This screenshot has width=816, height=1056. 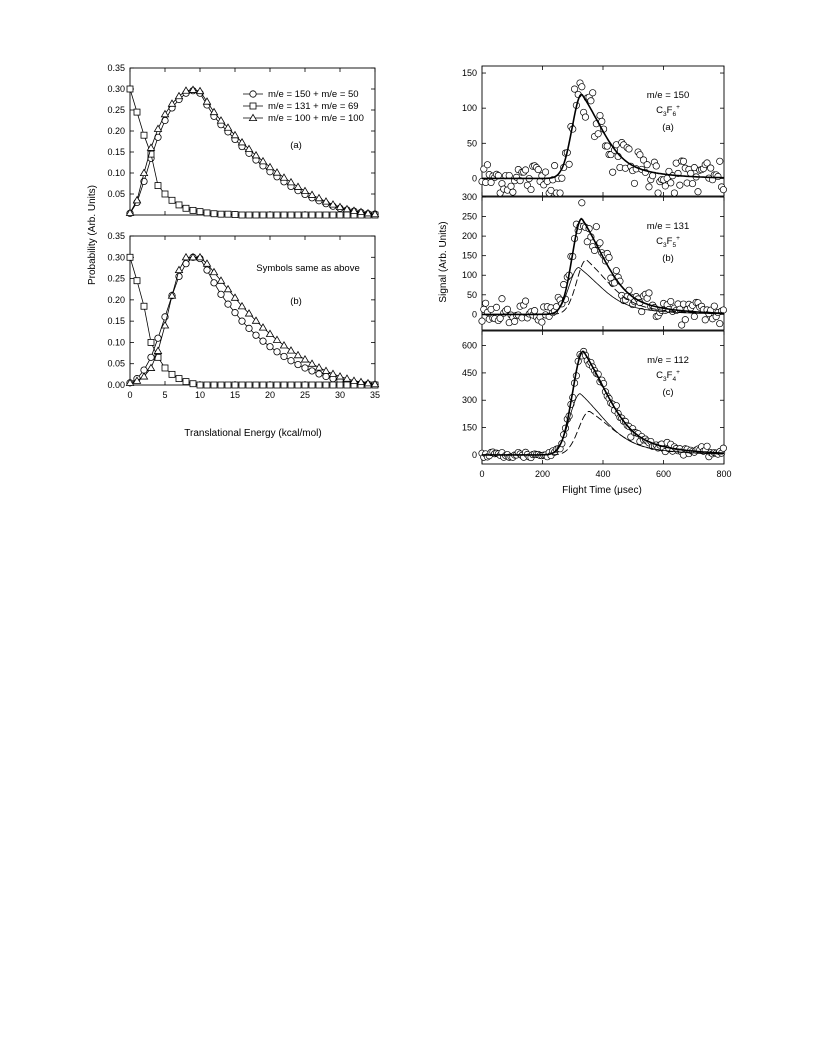 What do you see at coordinates (469, 275) in the screenshot?
I see `y-tick-label: 100` at bounding box center [469, 275].